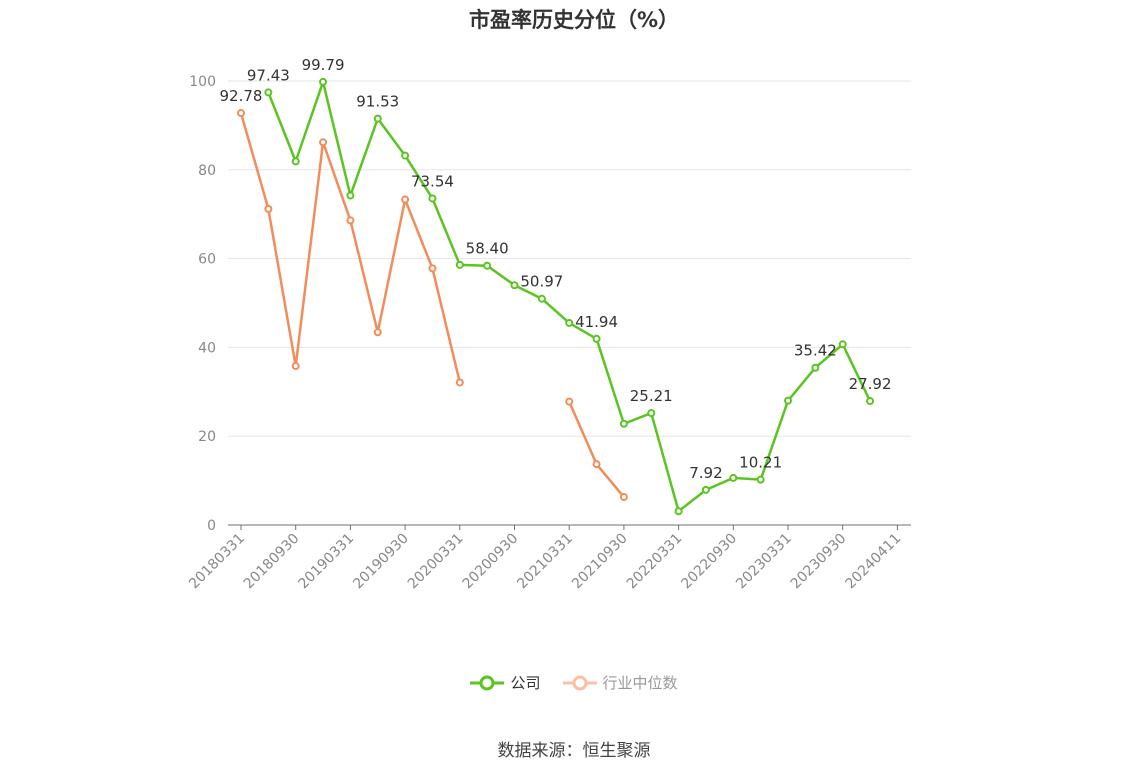 The image size is (1148, 776). I want to click on x-tick-label: 20230331, so click(764, 562).